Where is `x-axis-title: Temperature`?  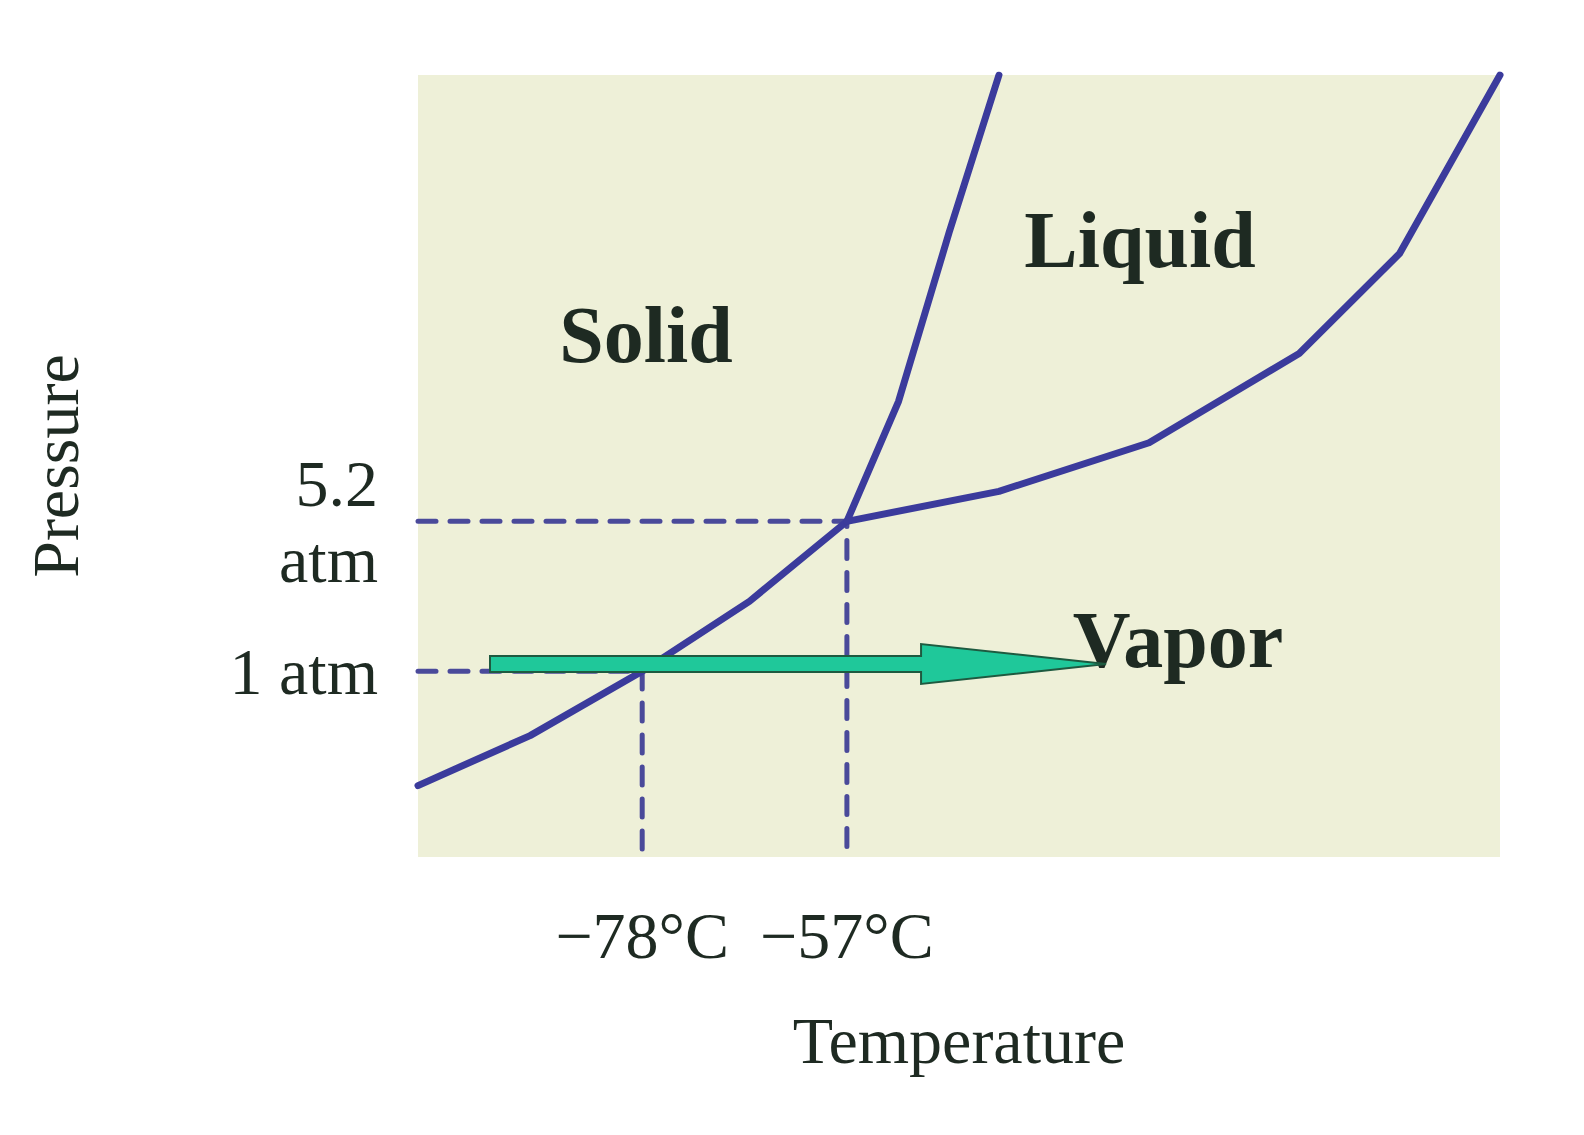 x-axis-title: Temperature is located at coordinates (959, 1040).